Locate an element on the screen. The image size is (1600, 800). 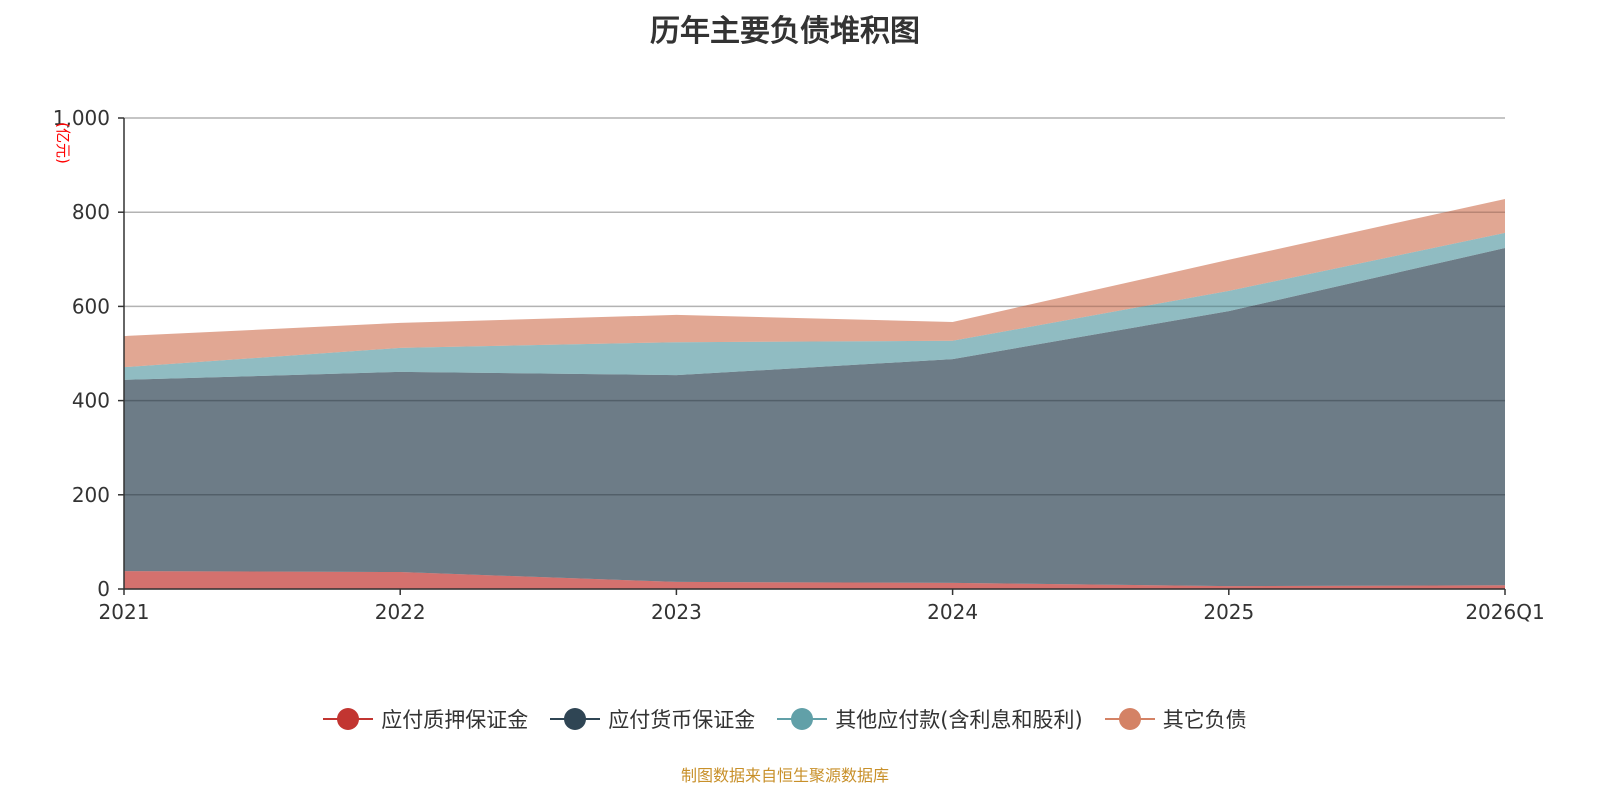
source-footer: 制图数据来自恒生聚源数据库 is located at coordinates (784, 775).